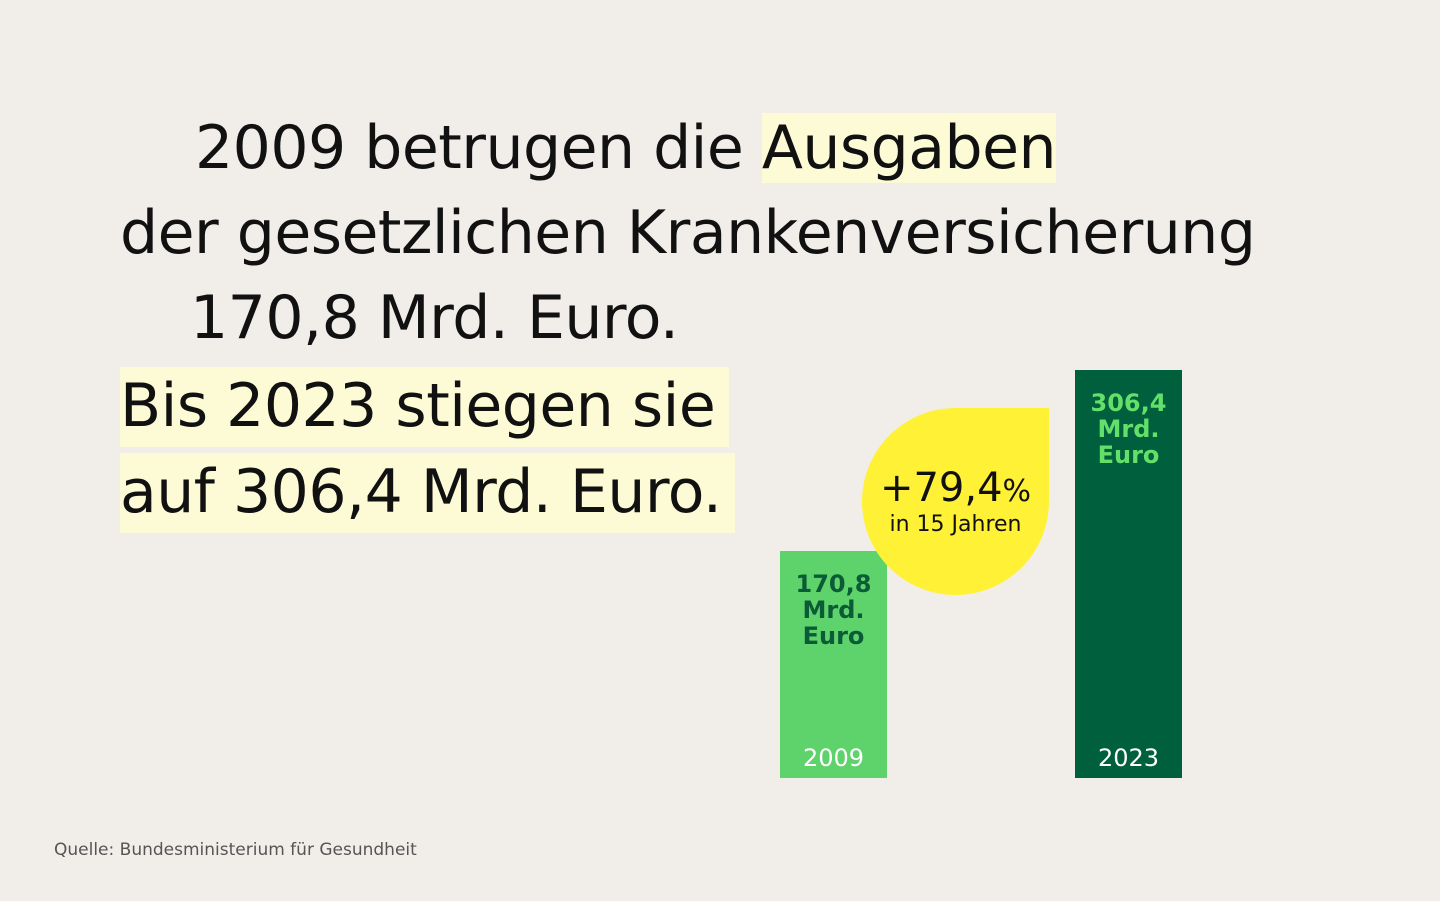  What do you see at coordinates (1128, 403) in the screenshot?
I see `bar-value-line: 306,4` at bounding box center [1128, 403].